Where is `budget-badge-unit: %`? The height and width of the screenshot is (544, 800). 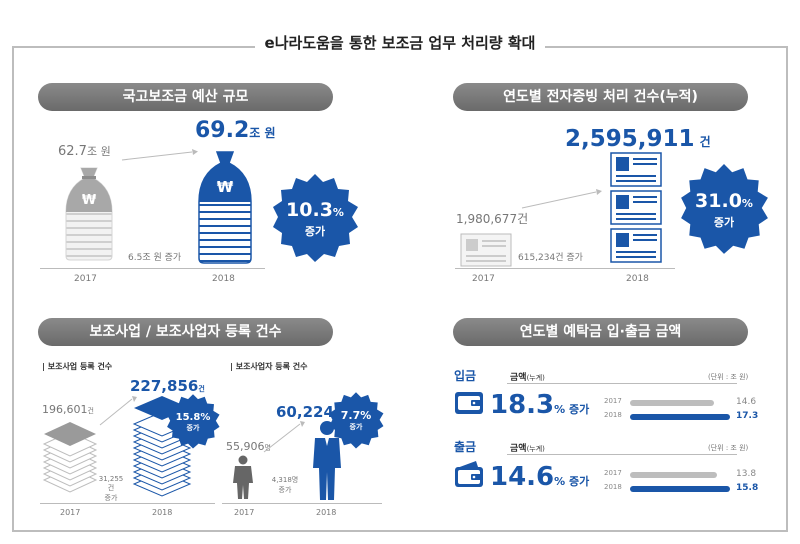
budget-badge-unit: % is located at coordinates (338, 212).